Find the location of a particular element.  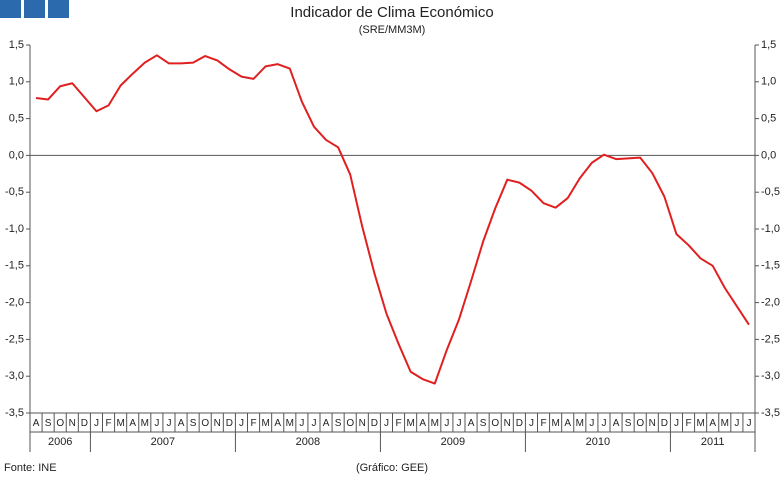

y2-tick-label: 1,0 is located at coordinates (768, 82).